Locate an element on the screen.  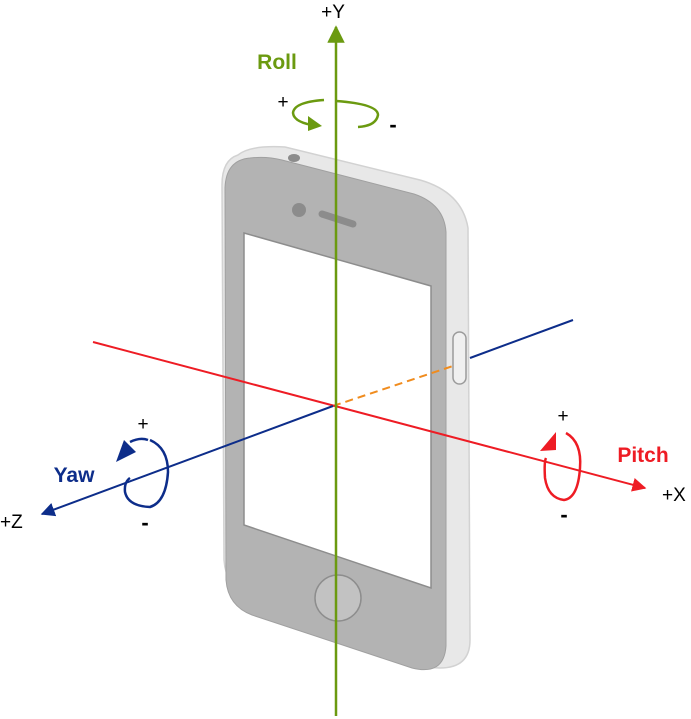
yaw-arrowhead-icon is located at coordinates (126, 451).